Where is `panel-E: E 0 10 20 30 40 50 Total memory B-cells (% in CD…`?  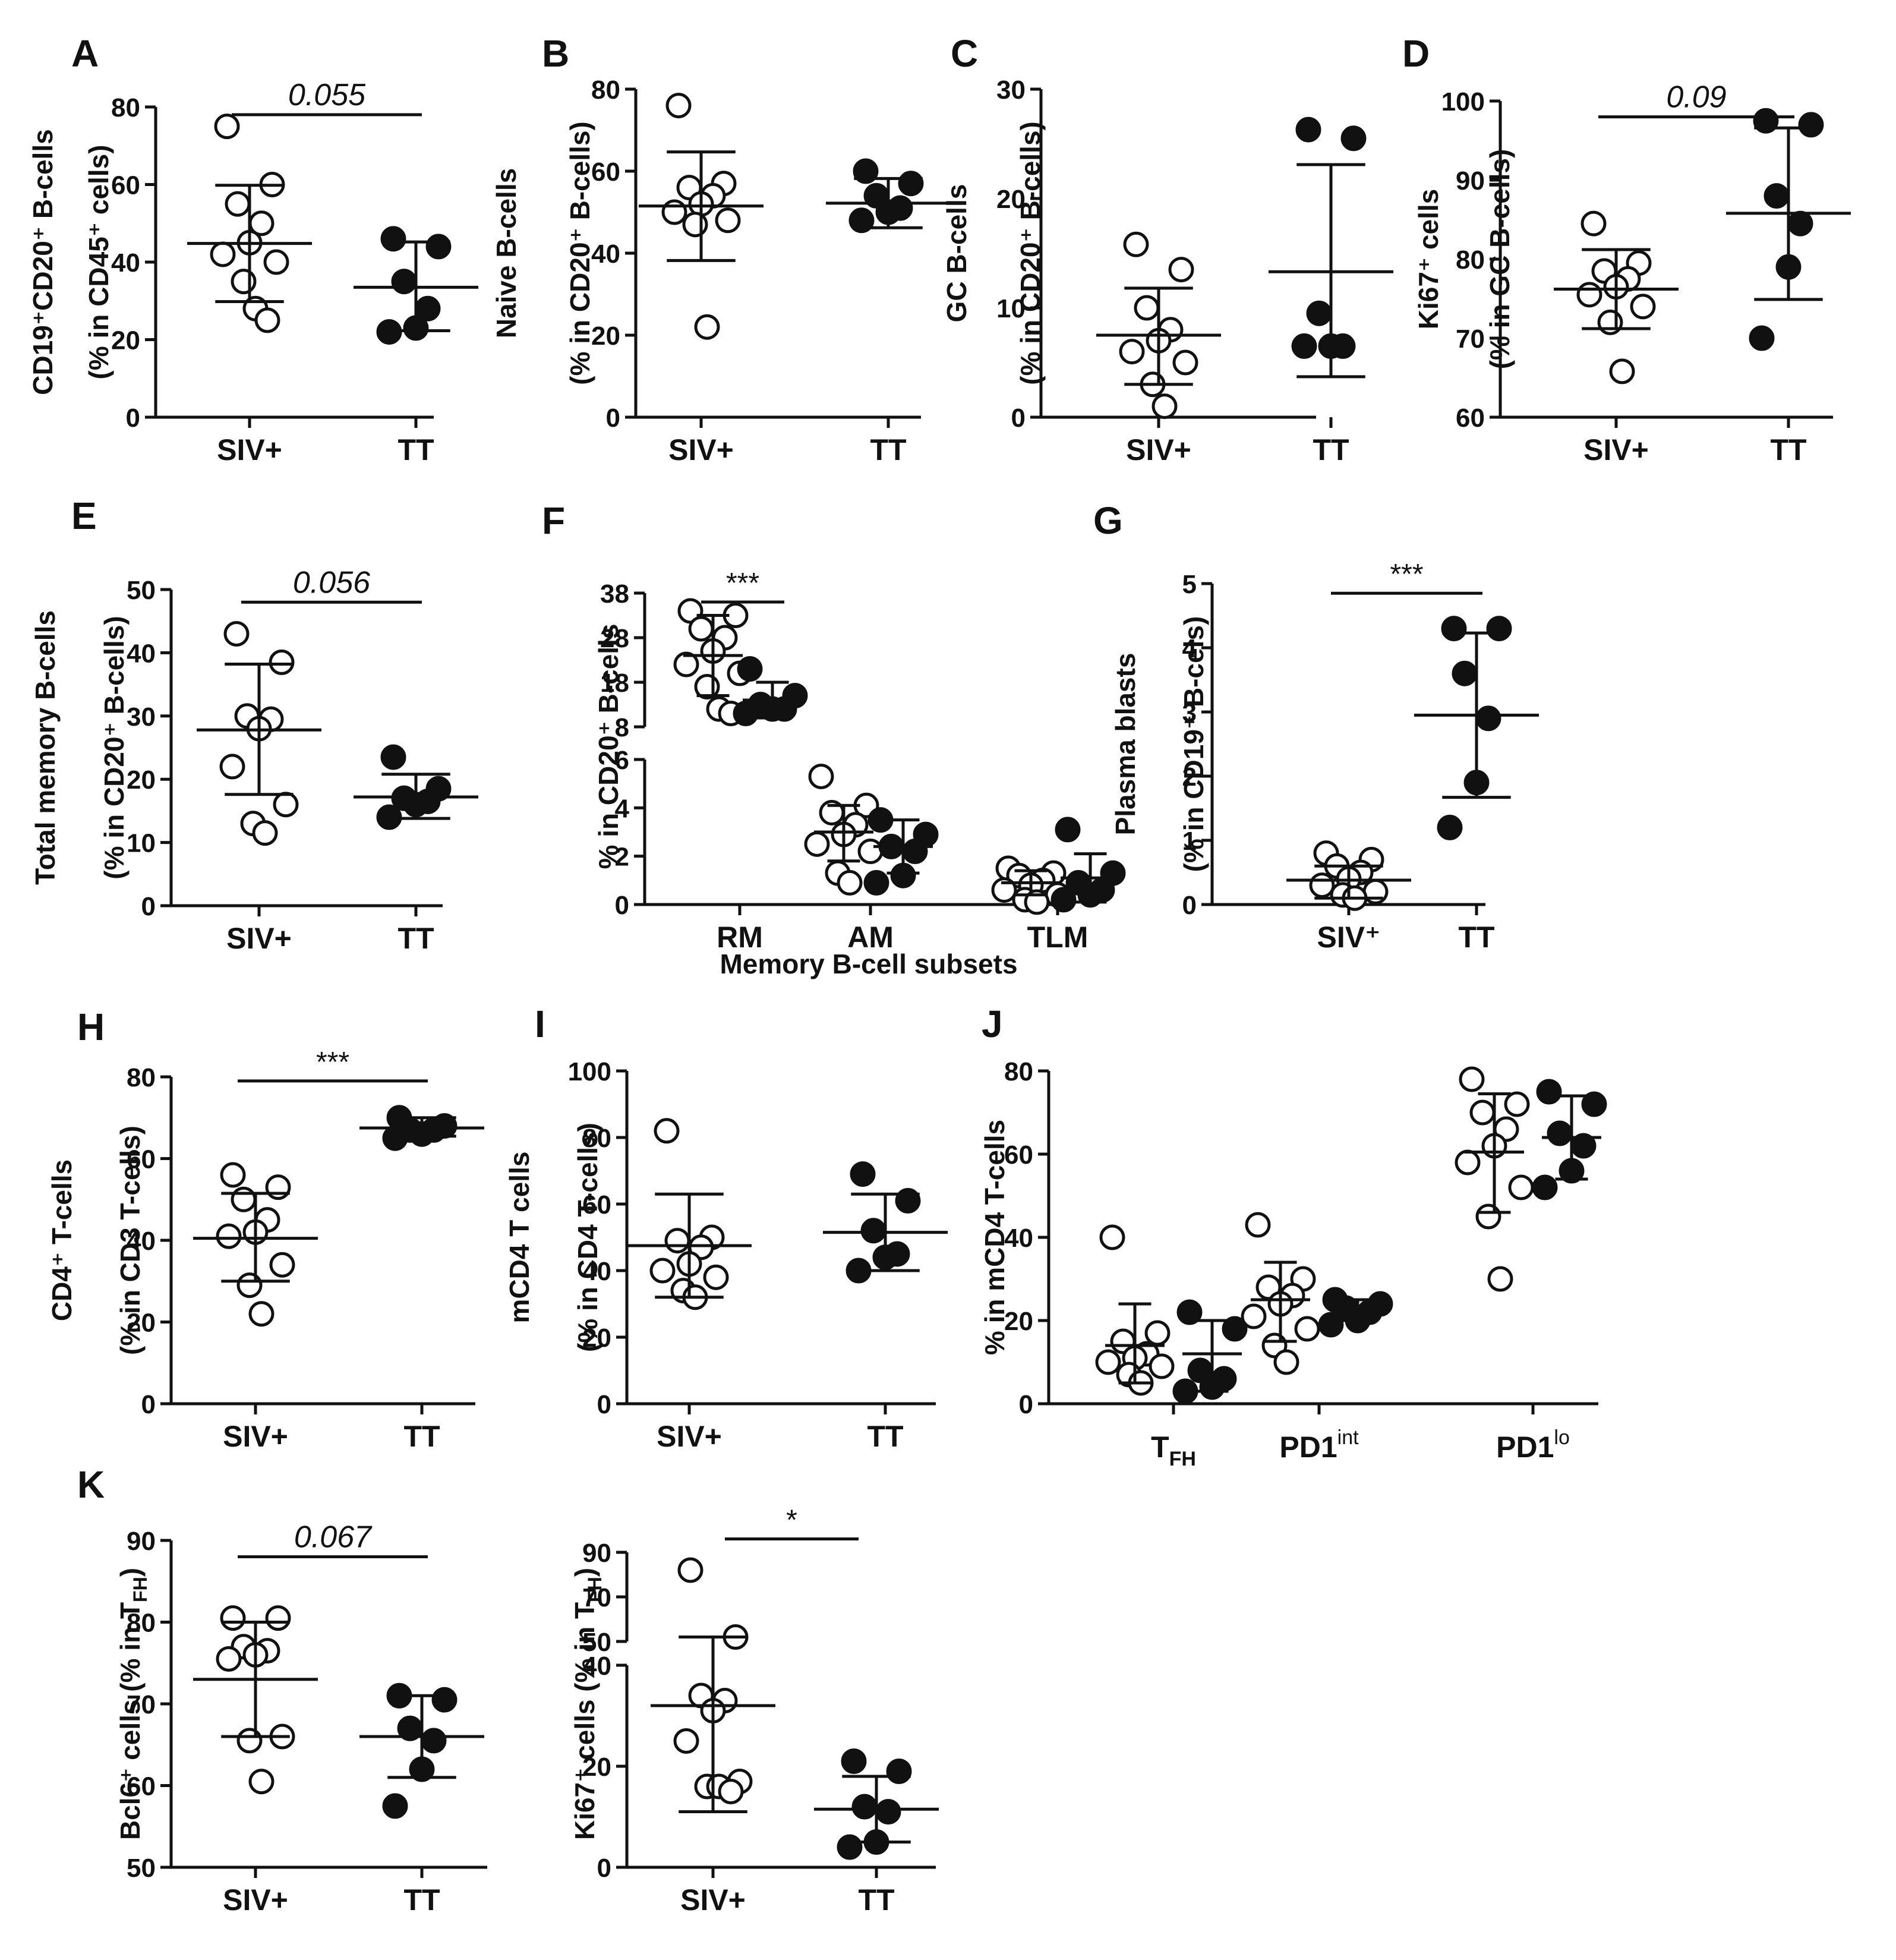 panel-E: E 0 10 20 30 40 50 Total memory B-cells (% in CD… is located at coordinates (254, 725).